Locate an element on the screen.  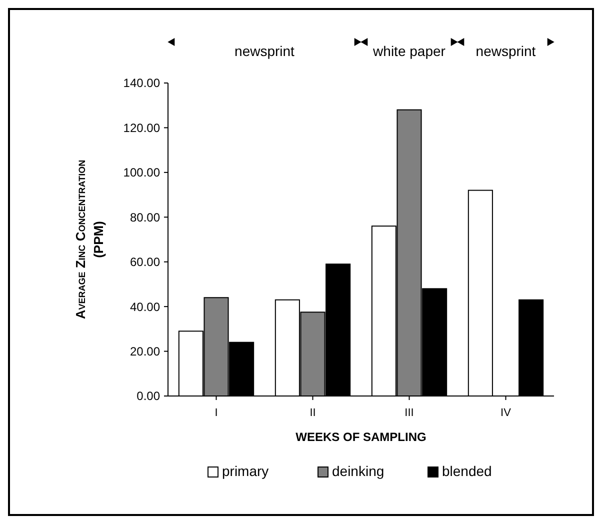
text: white paper is located at coordinates (409, 51).